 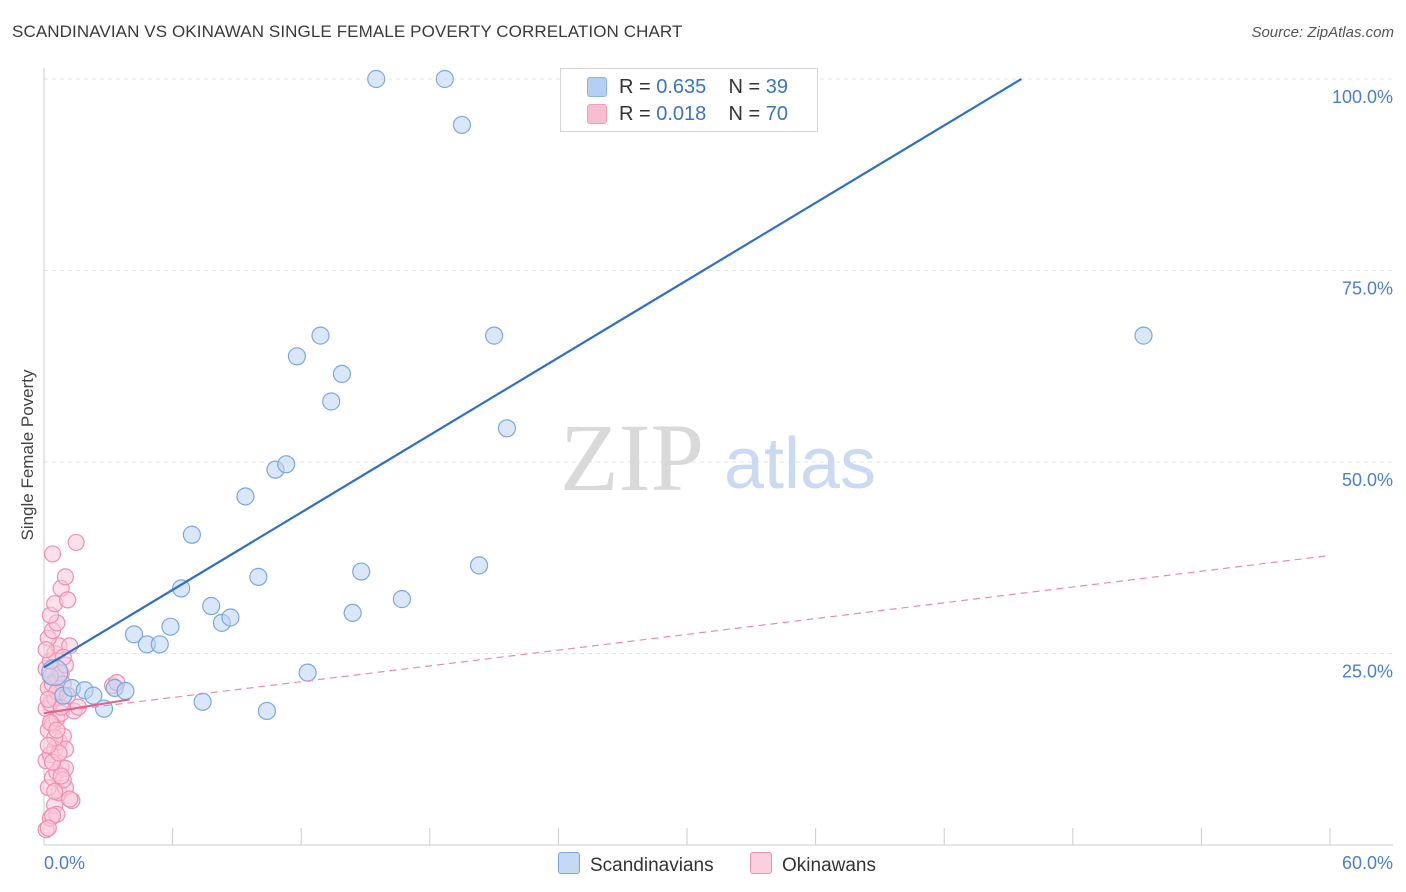 I want to click on x-tick-label-min: 0.0%, so click(x=64, y=863).